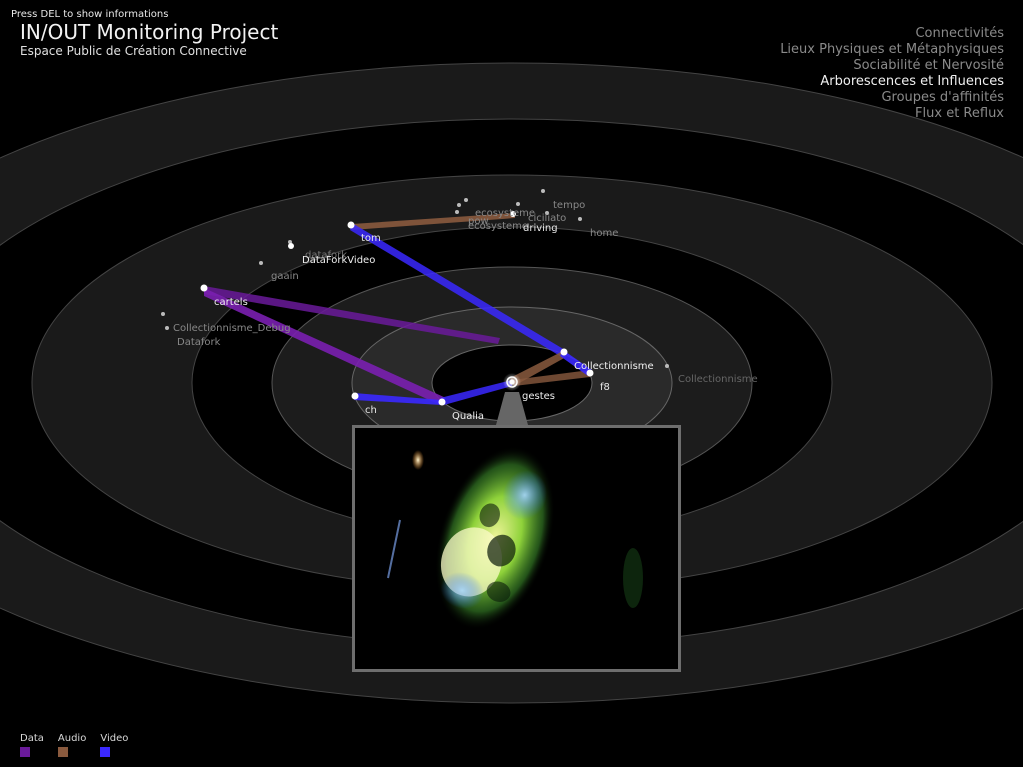 Image resolution: width=1023 pixels, height=767 pixels. Describe the element at coordinates (114, 738) in the screenshot. I see `legend-video-label: Video` at that location.